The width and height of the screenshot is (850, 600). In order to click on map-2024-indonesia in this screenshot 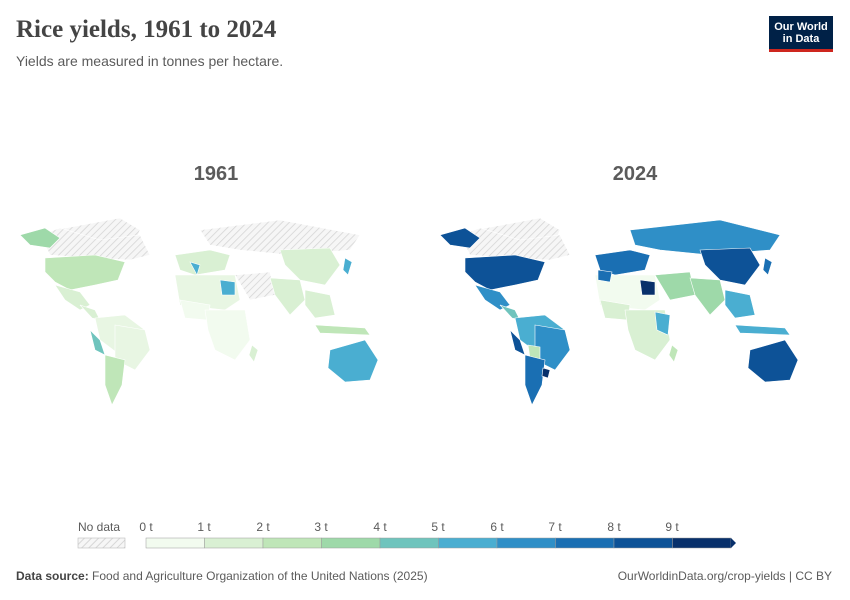, I will do `click(762, 330)`.